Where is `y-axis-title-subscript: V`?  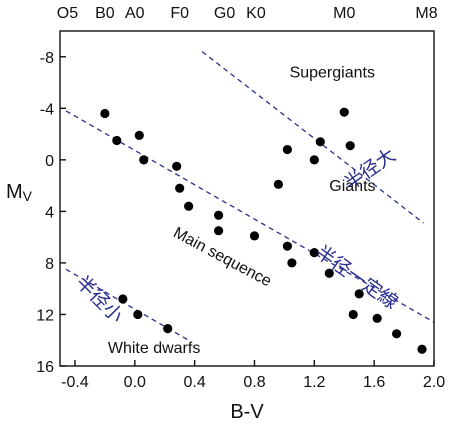
y-axis-title-subscript: V is located at coordinates (28, 196).